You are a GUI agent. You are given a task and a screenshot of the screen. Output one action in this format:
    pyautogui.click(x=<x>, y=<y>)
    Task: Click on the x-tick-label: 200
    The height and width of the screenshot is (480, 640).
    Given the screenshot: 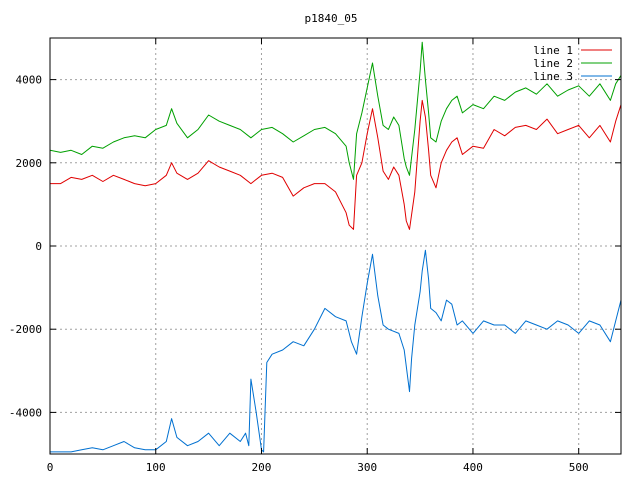 What is the action you would take?
    pyautogui.click(x=262, y=467)
    